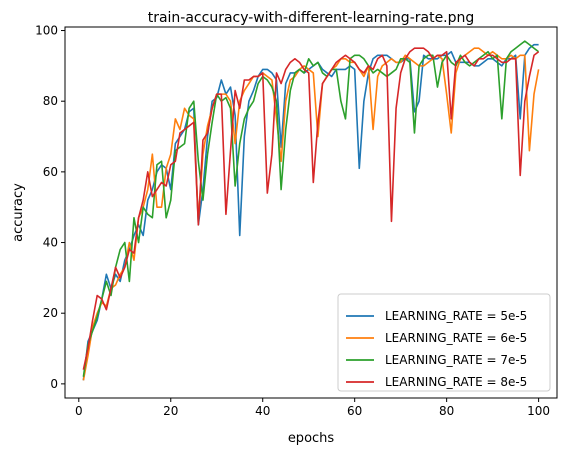  Describe the element at coordinates (46, 31) in the screenshot. I see `y-tick-label: 100` at that location.